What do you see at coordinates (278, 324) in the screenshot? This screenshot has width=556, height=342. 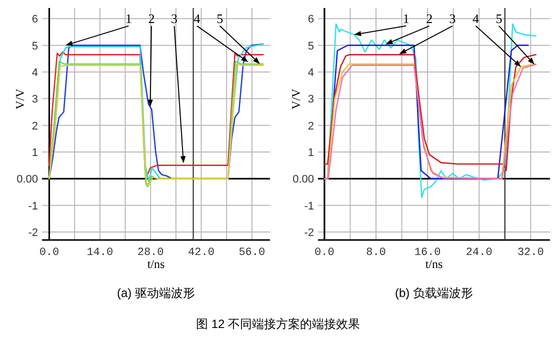 I see `caption: 图 12 不同端接方案的端接效果` at bounding box center [278, 324].